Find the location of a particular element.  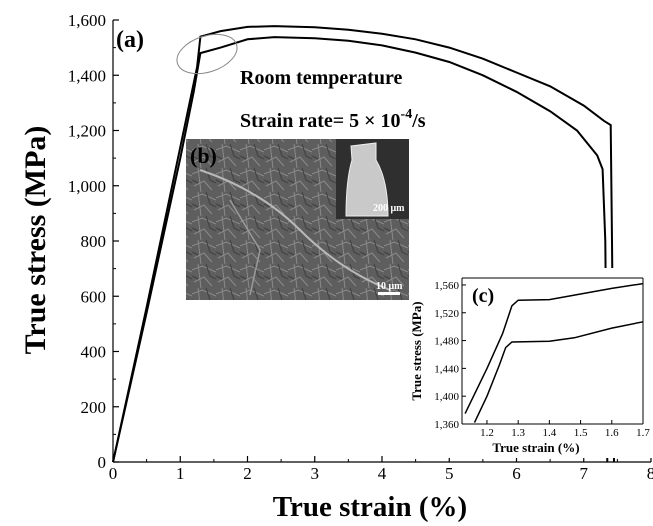

main-y-axis-title: True stress (MPa) is located at coordinates (35, 240).